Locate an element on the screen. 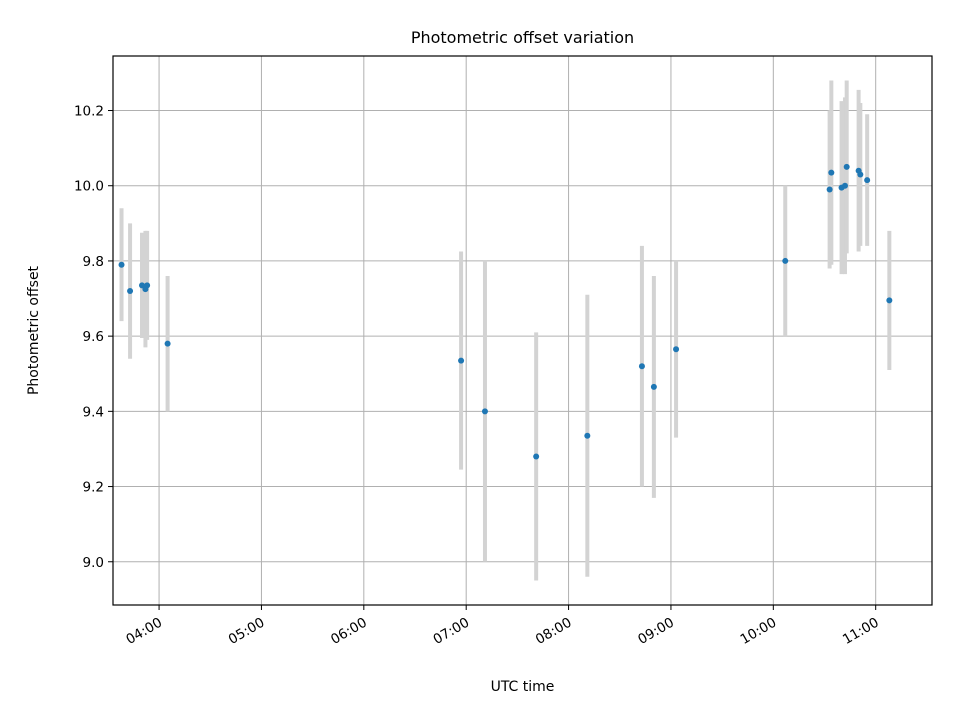  y-tick-label: 10.0 is located at coordinates (89, 187).